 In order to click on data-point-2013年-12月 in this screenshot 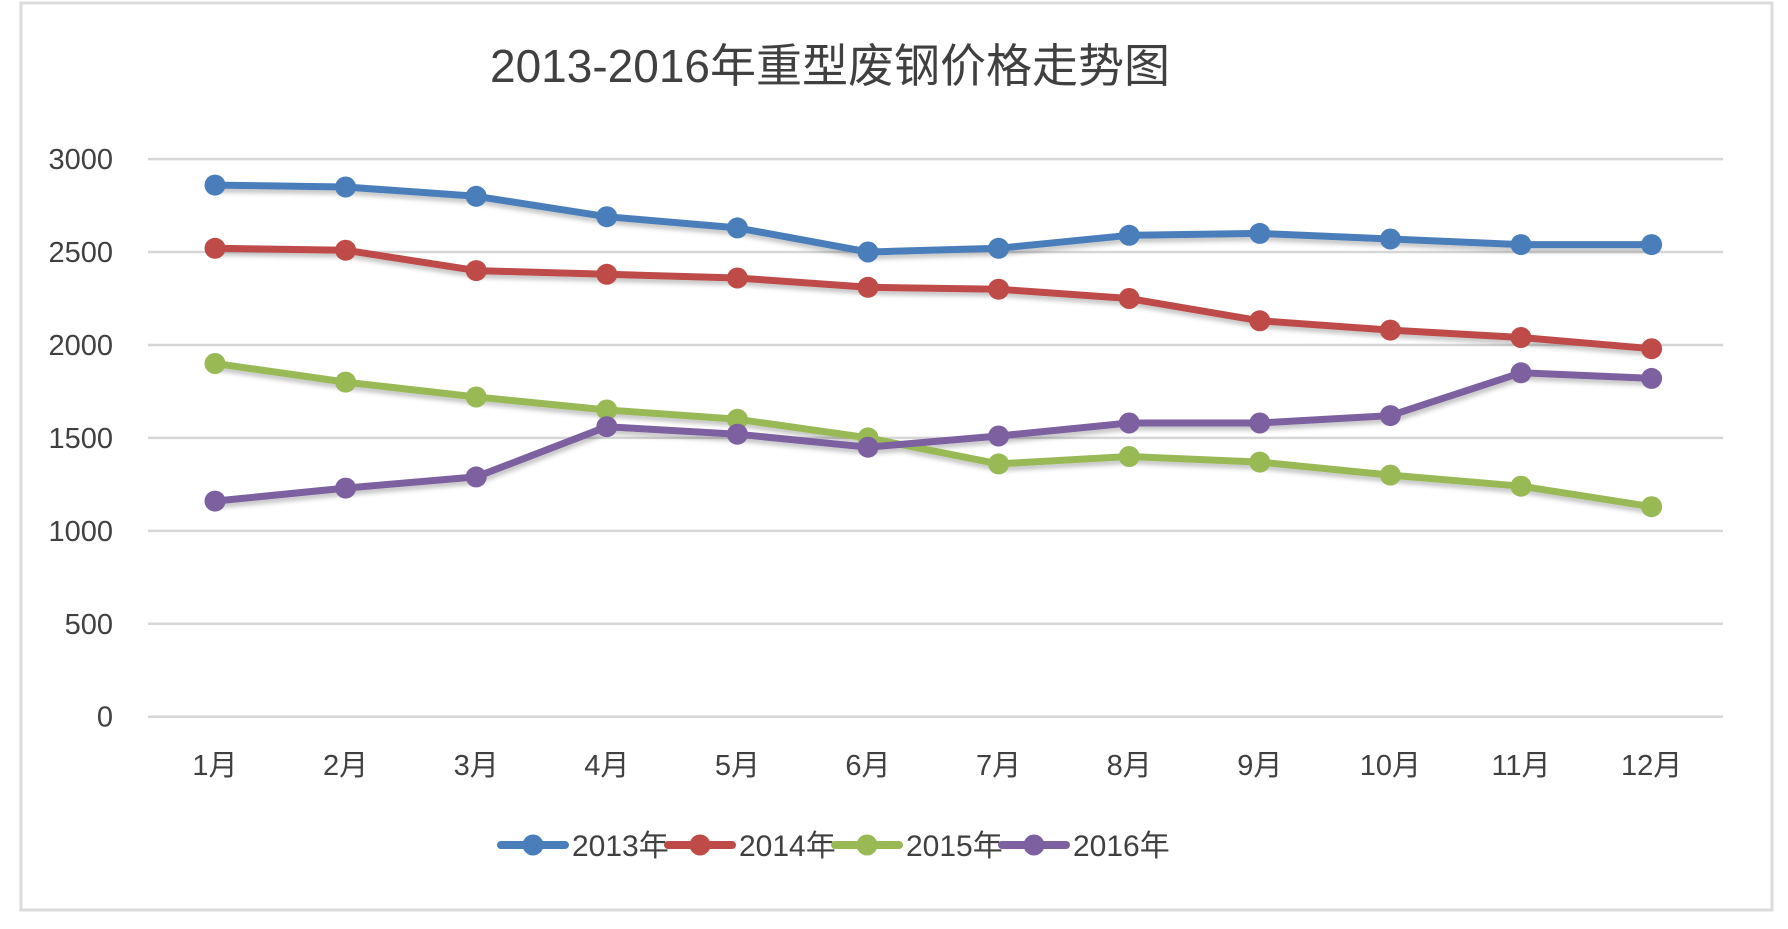, I will do `click(1652, 245)`.